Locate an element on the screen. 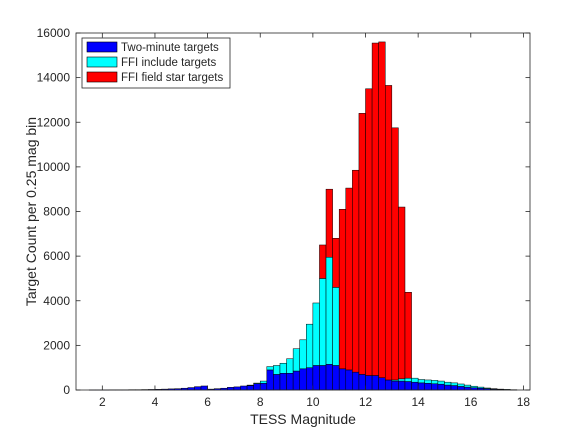  x-tick-label: 4 is located at coordinates (155, 402).